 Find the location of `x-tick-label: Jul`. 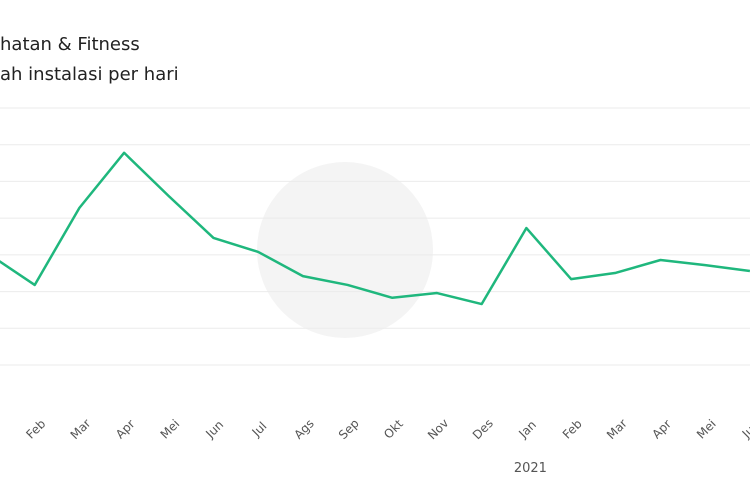

x-tick-label: Jul is located at coordinates (259, 429).